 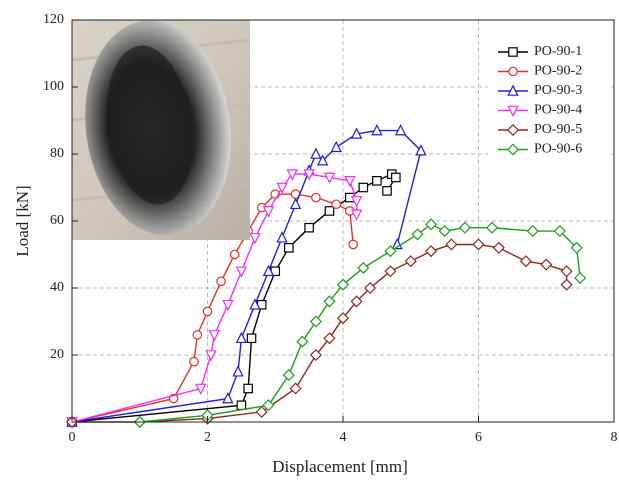 What do you see at coordinates (57, 220) in the screenshot?
I see `y-tick-label: 60` at bounding box center [57, 220].